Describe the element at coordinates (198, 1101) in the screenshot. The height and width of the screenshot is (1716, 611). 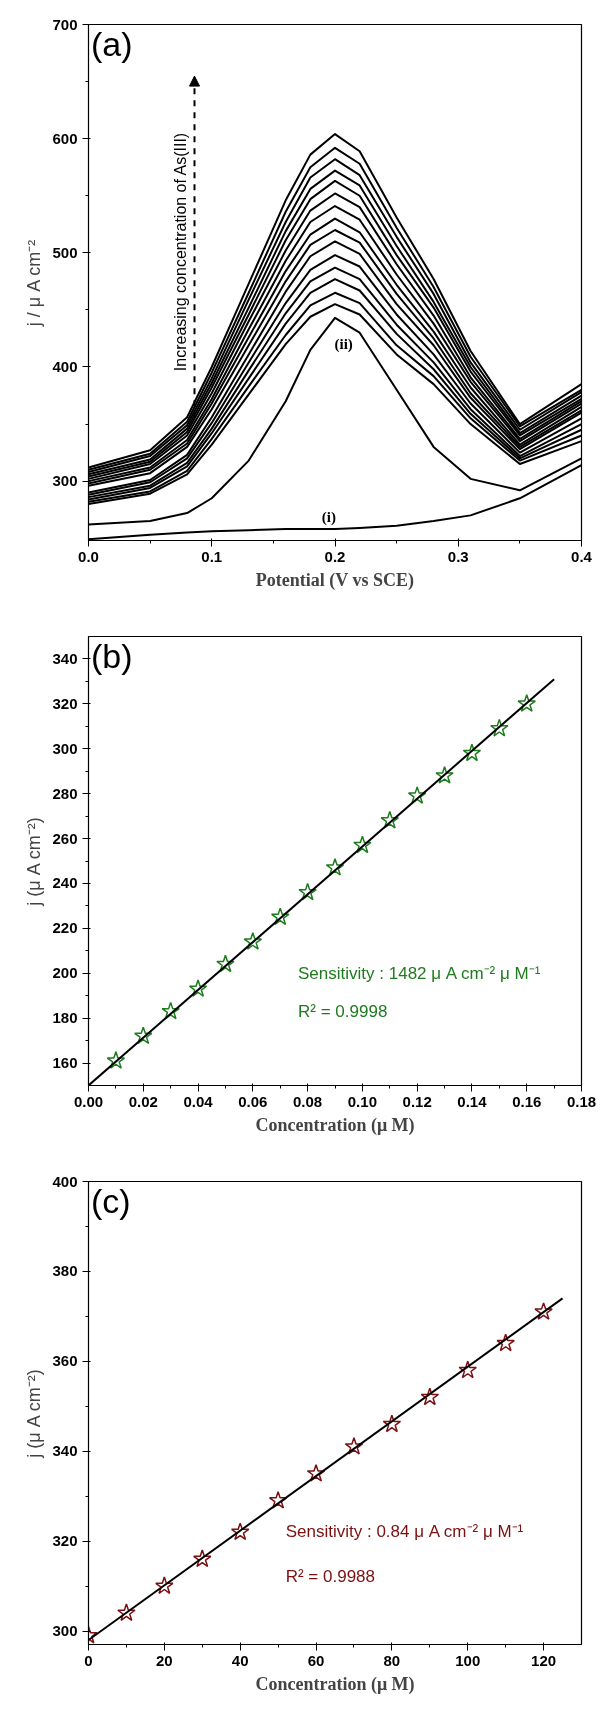
I see `x-tick-label: 0.04` at that location.